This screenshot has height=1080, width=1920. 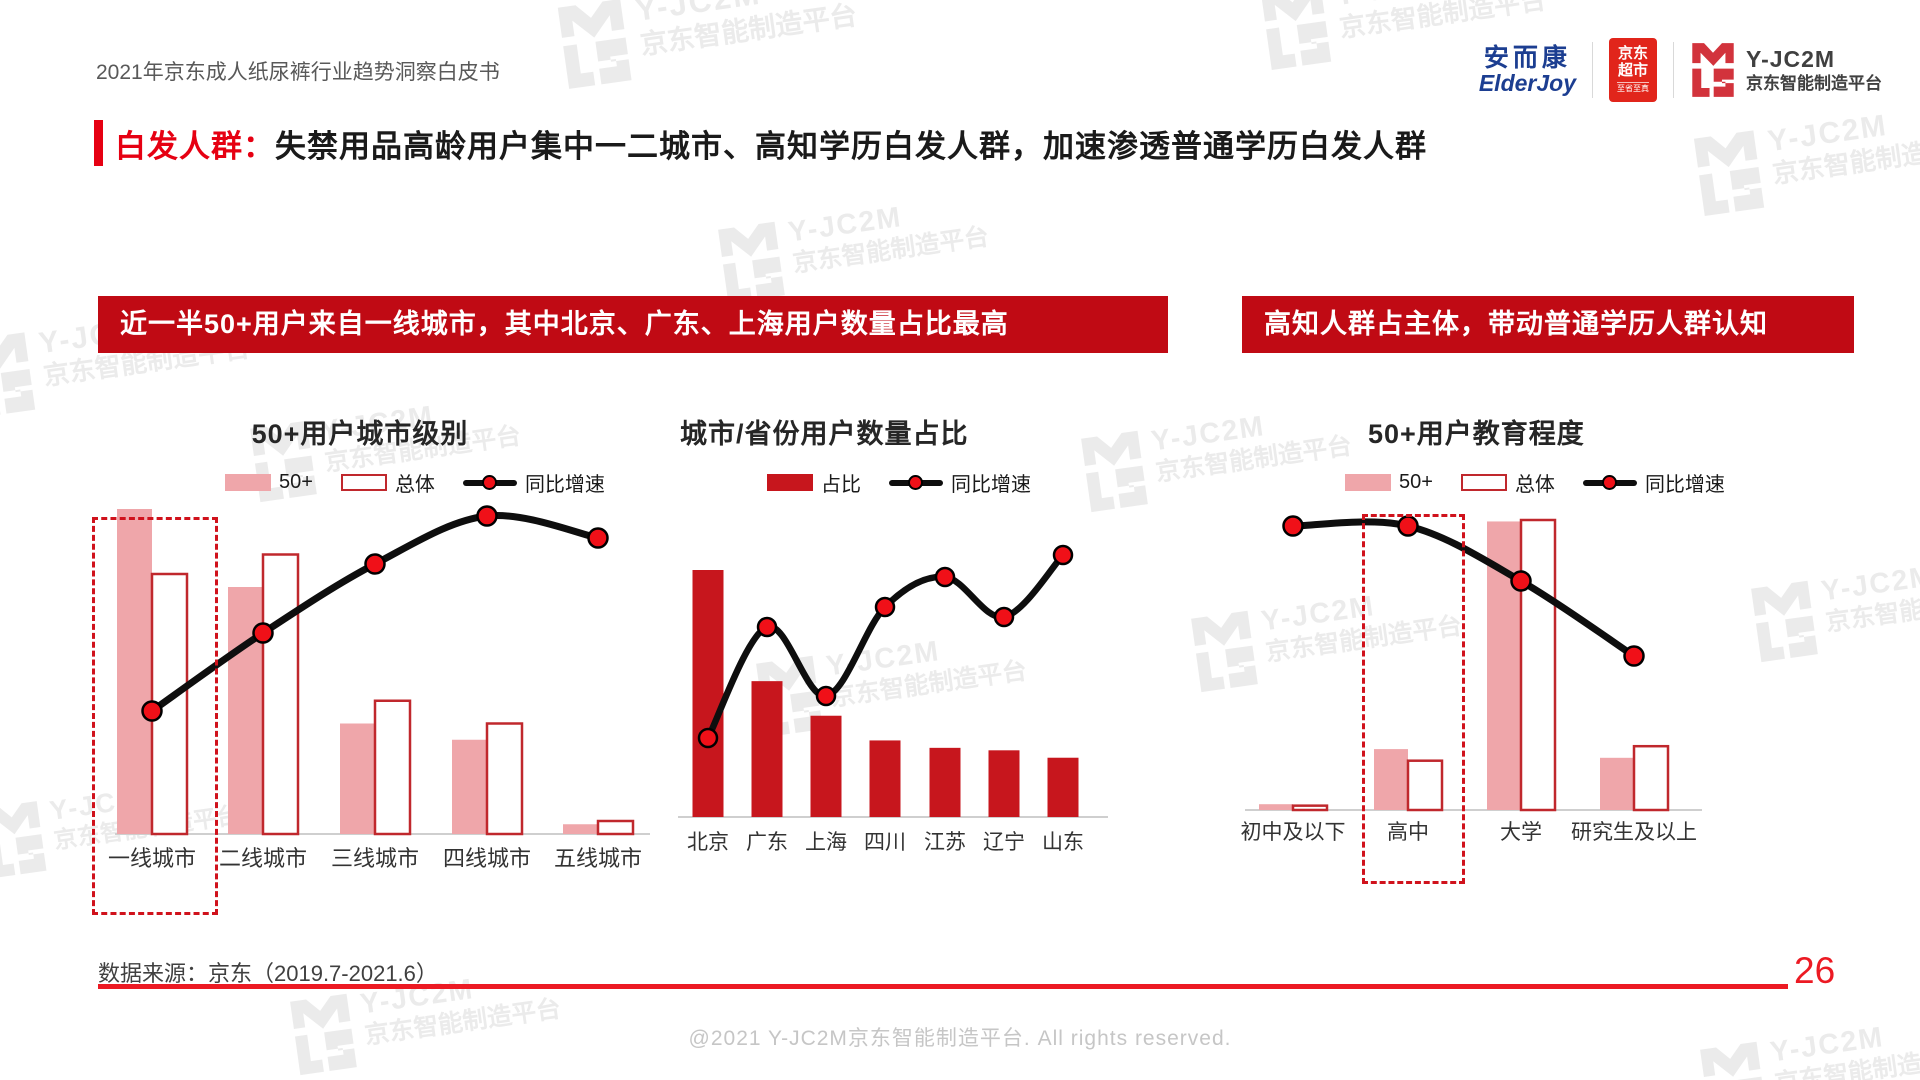 What do you see at coordinates (1521, 832) in the screenshot?
I see `category-label: 大学` at bounding box center [1521, 832].